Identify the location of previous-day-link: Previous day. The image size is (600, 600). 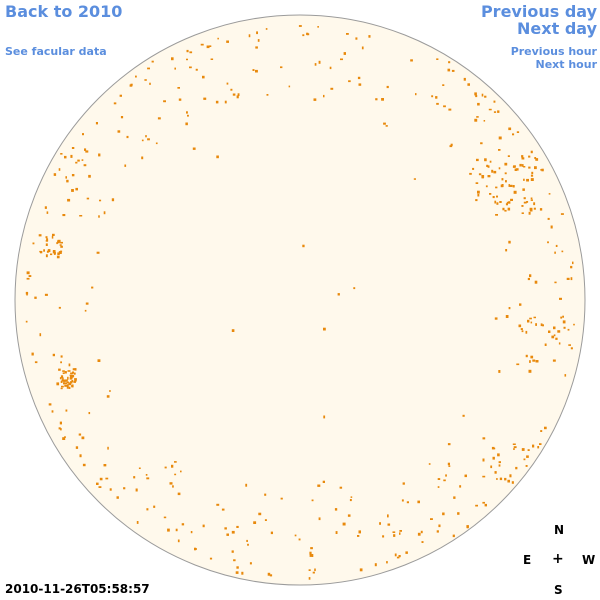
(538, 11).